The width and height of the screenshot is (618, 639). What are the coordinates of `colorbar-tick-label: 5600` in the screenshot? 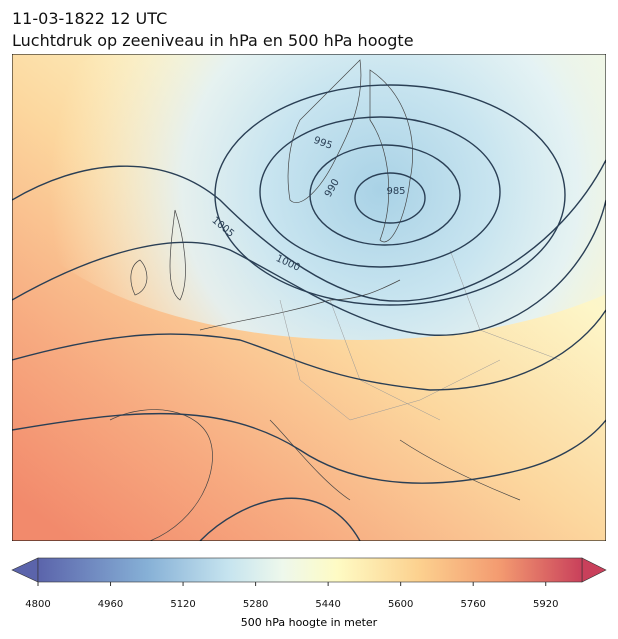 It's located at (400, 604).